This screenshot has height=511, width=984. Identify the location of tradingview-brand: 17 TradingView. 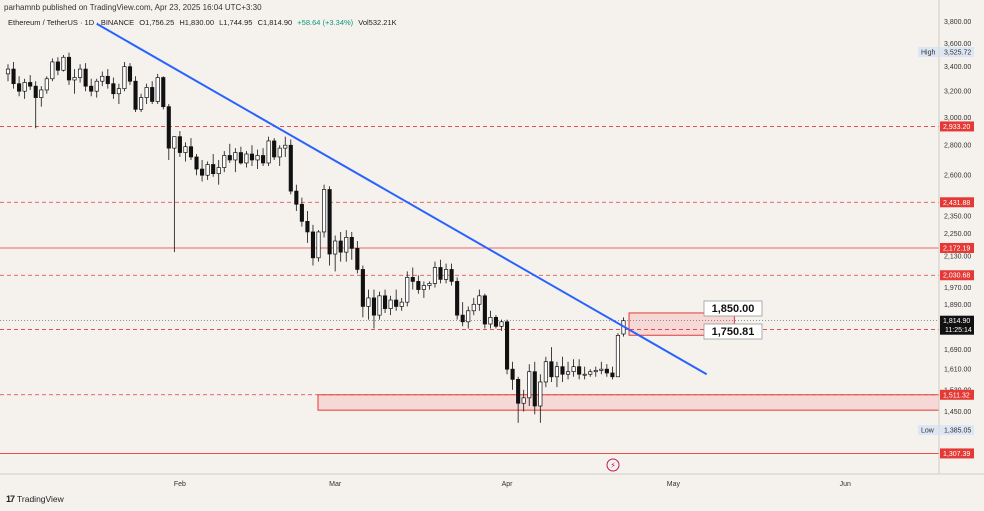
(35, 499).